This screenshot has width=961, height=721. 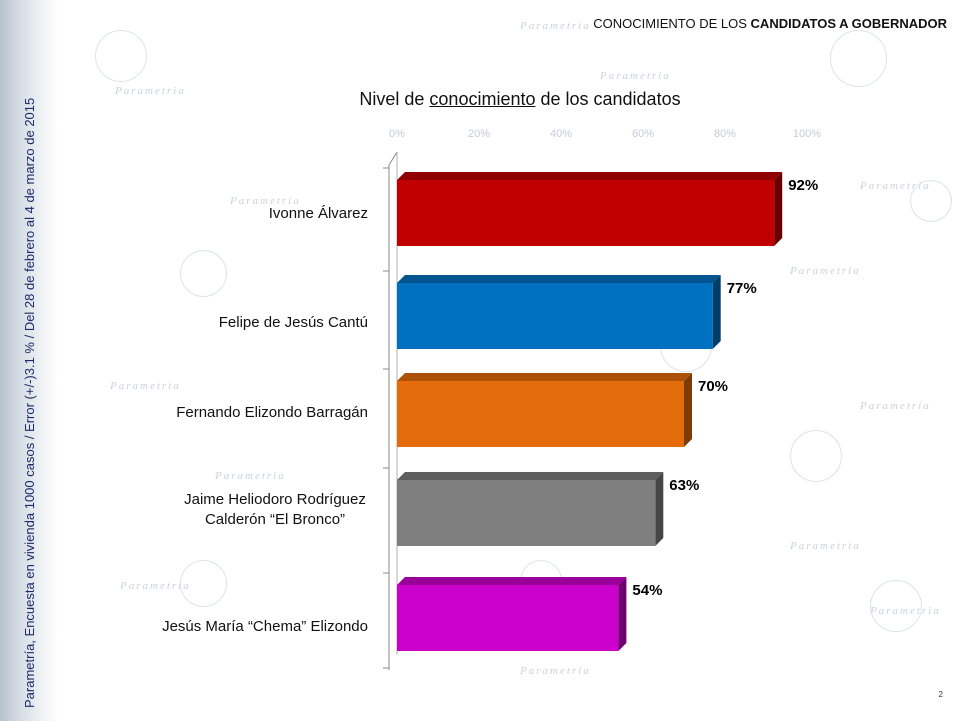 What do you see at coordinates (479, 134) in the screenshot?
I see `x-tick-label: 20%` at bounding box center [479, 134].